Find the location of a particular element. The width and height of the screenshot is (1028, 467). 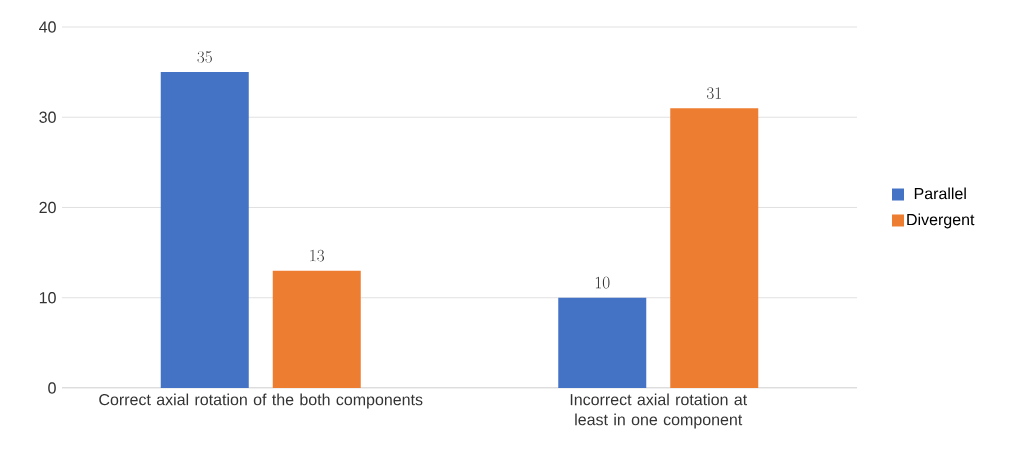

y-tick-label: 20 is located at coordinates (47, 207).